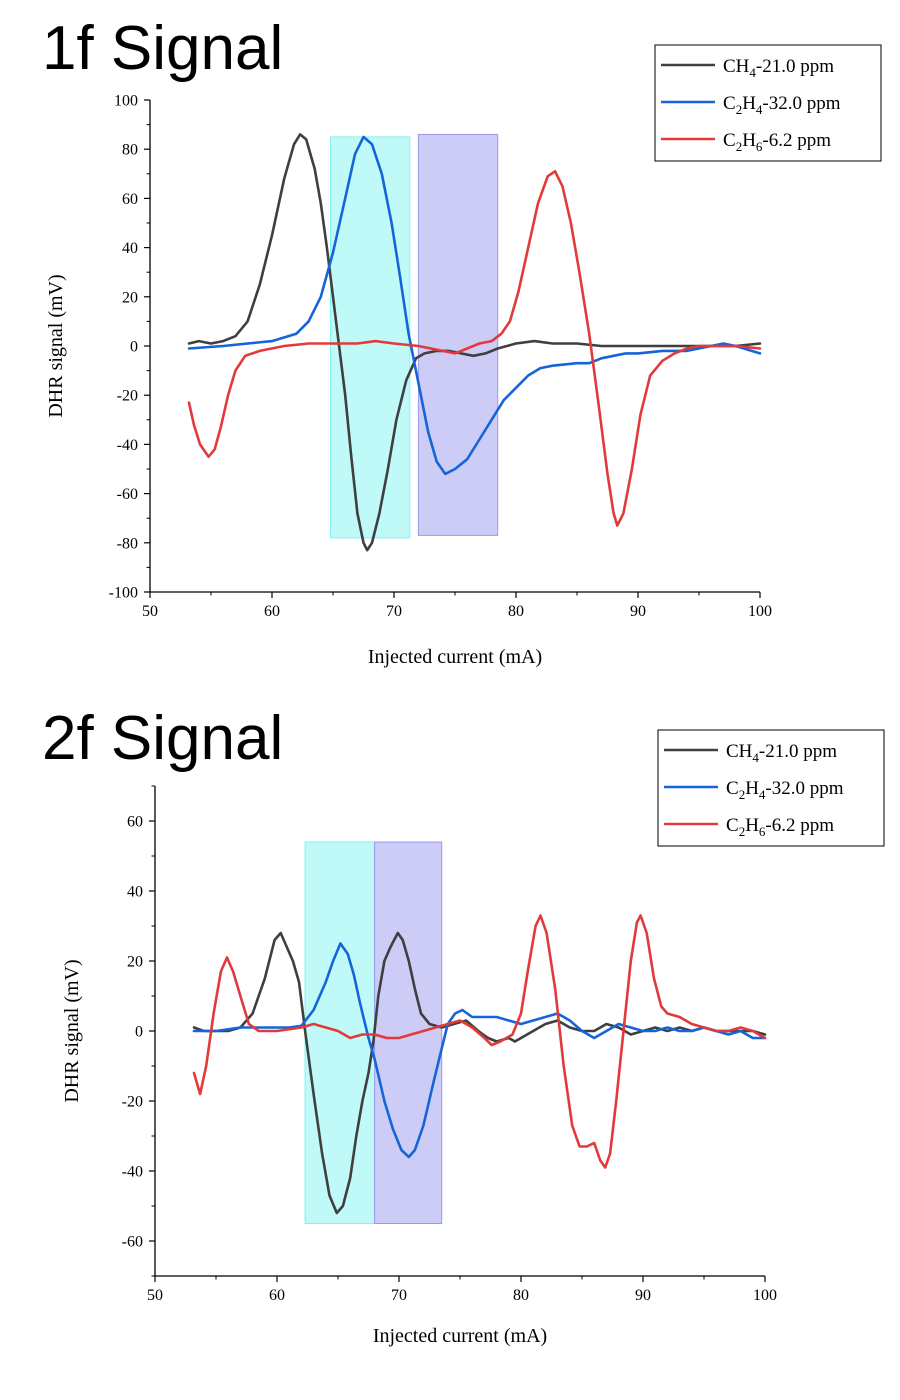  Describe the element at coordinates (123, 593) in the screenshot. I see `y-tick-label: -100` at that location.